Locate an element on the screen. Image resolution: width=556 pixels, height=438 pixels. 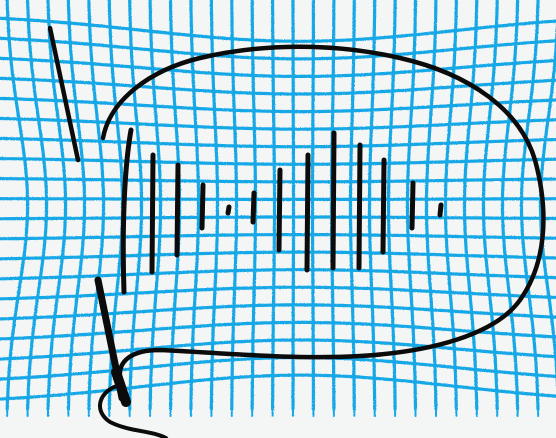
bubble-left-edge is located at coordinates (127, 211).